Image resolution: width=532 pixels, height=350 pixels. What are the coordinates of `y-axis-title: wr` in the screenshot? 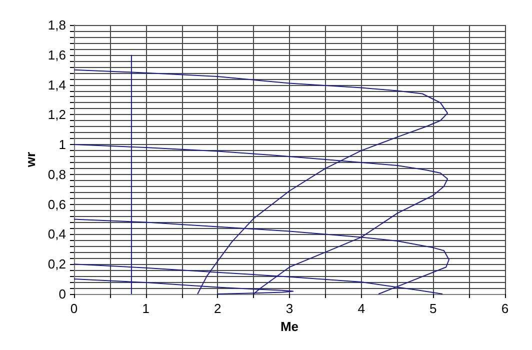 It's located at (30, 160).